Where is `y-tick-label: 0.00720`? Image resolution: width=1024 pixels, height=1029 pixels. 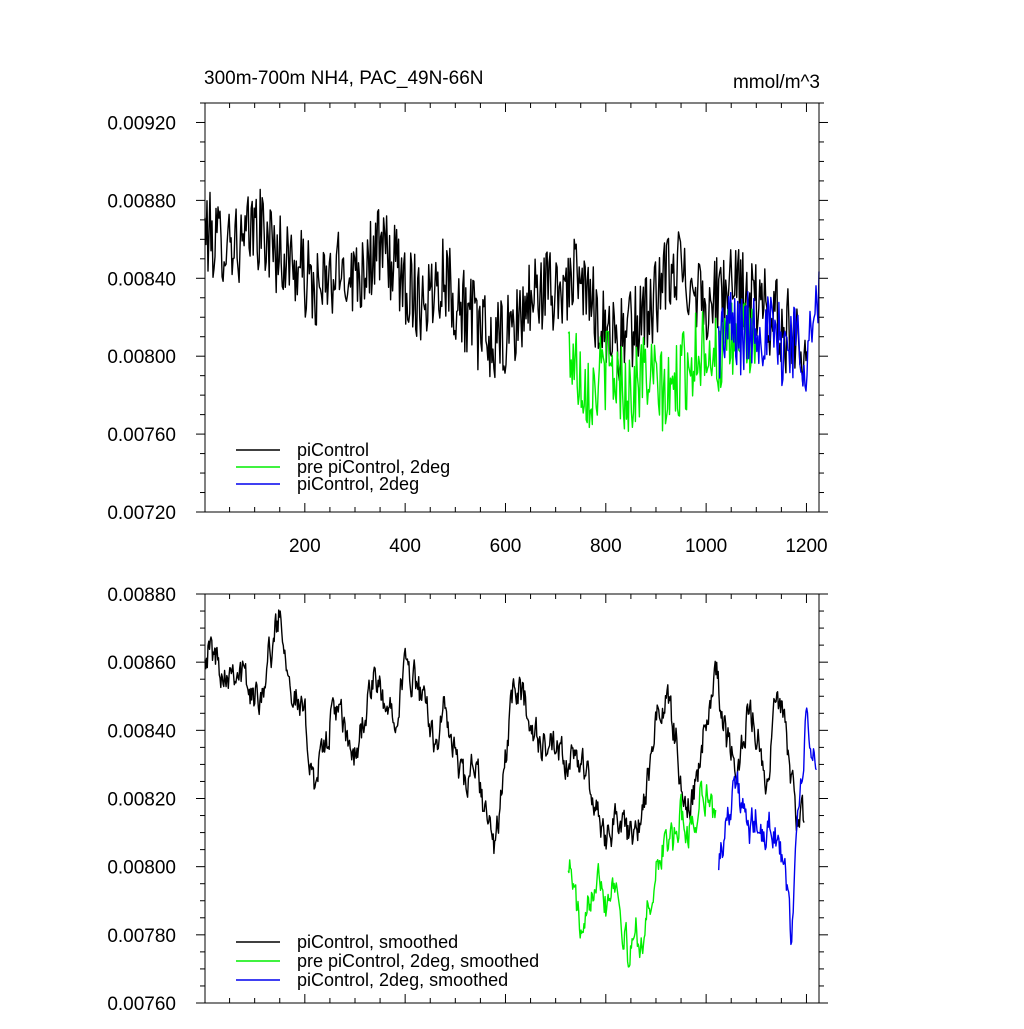 y-tick-label: 0.00720 is located at coordinates (141, 513).